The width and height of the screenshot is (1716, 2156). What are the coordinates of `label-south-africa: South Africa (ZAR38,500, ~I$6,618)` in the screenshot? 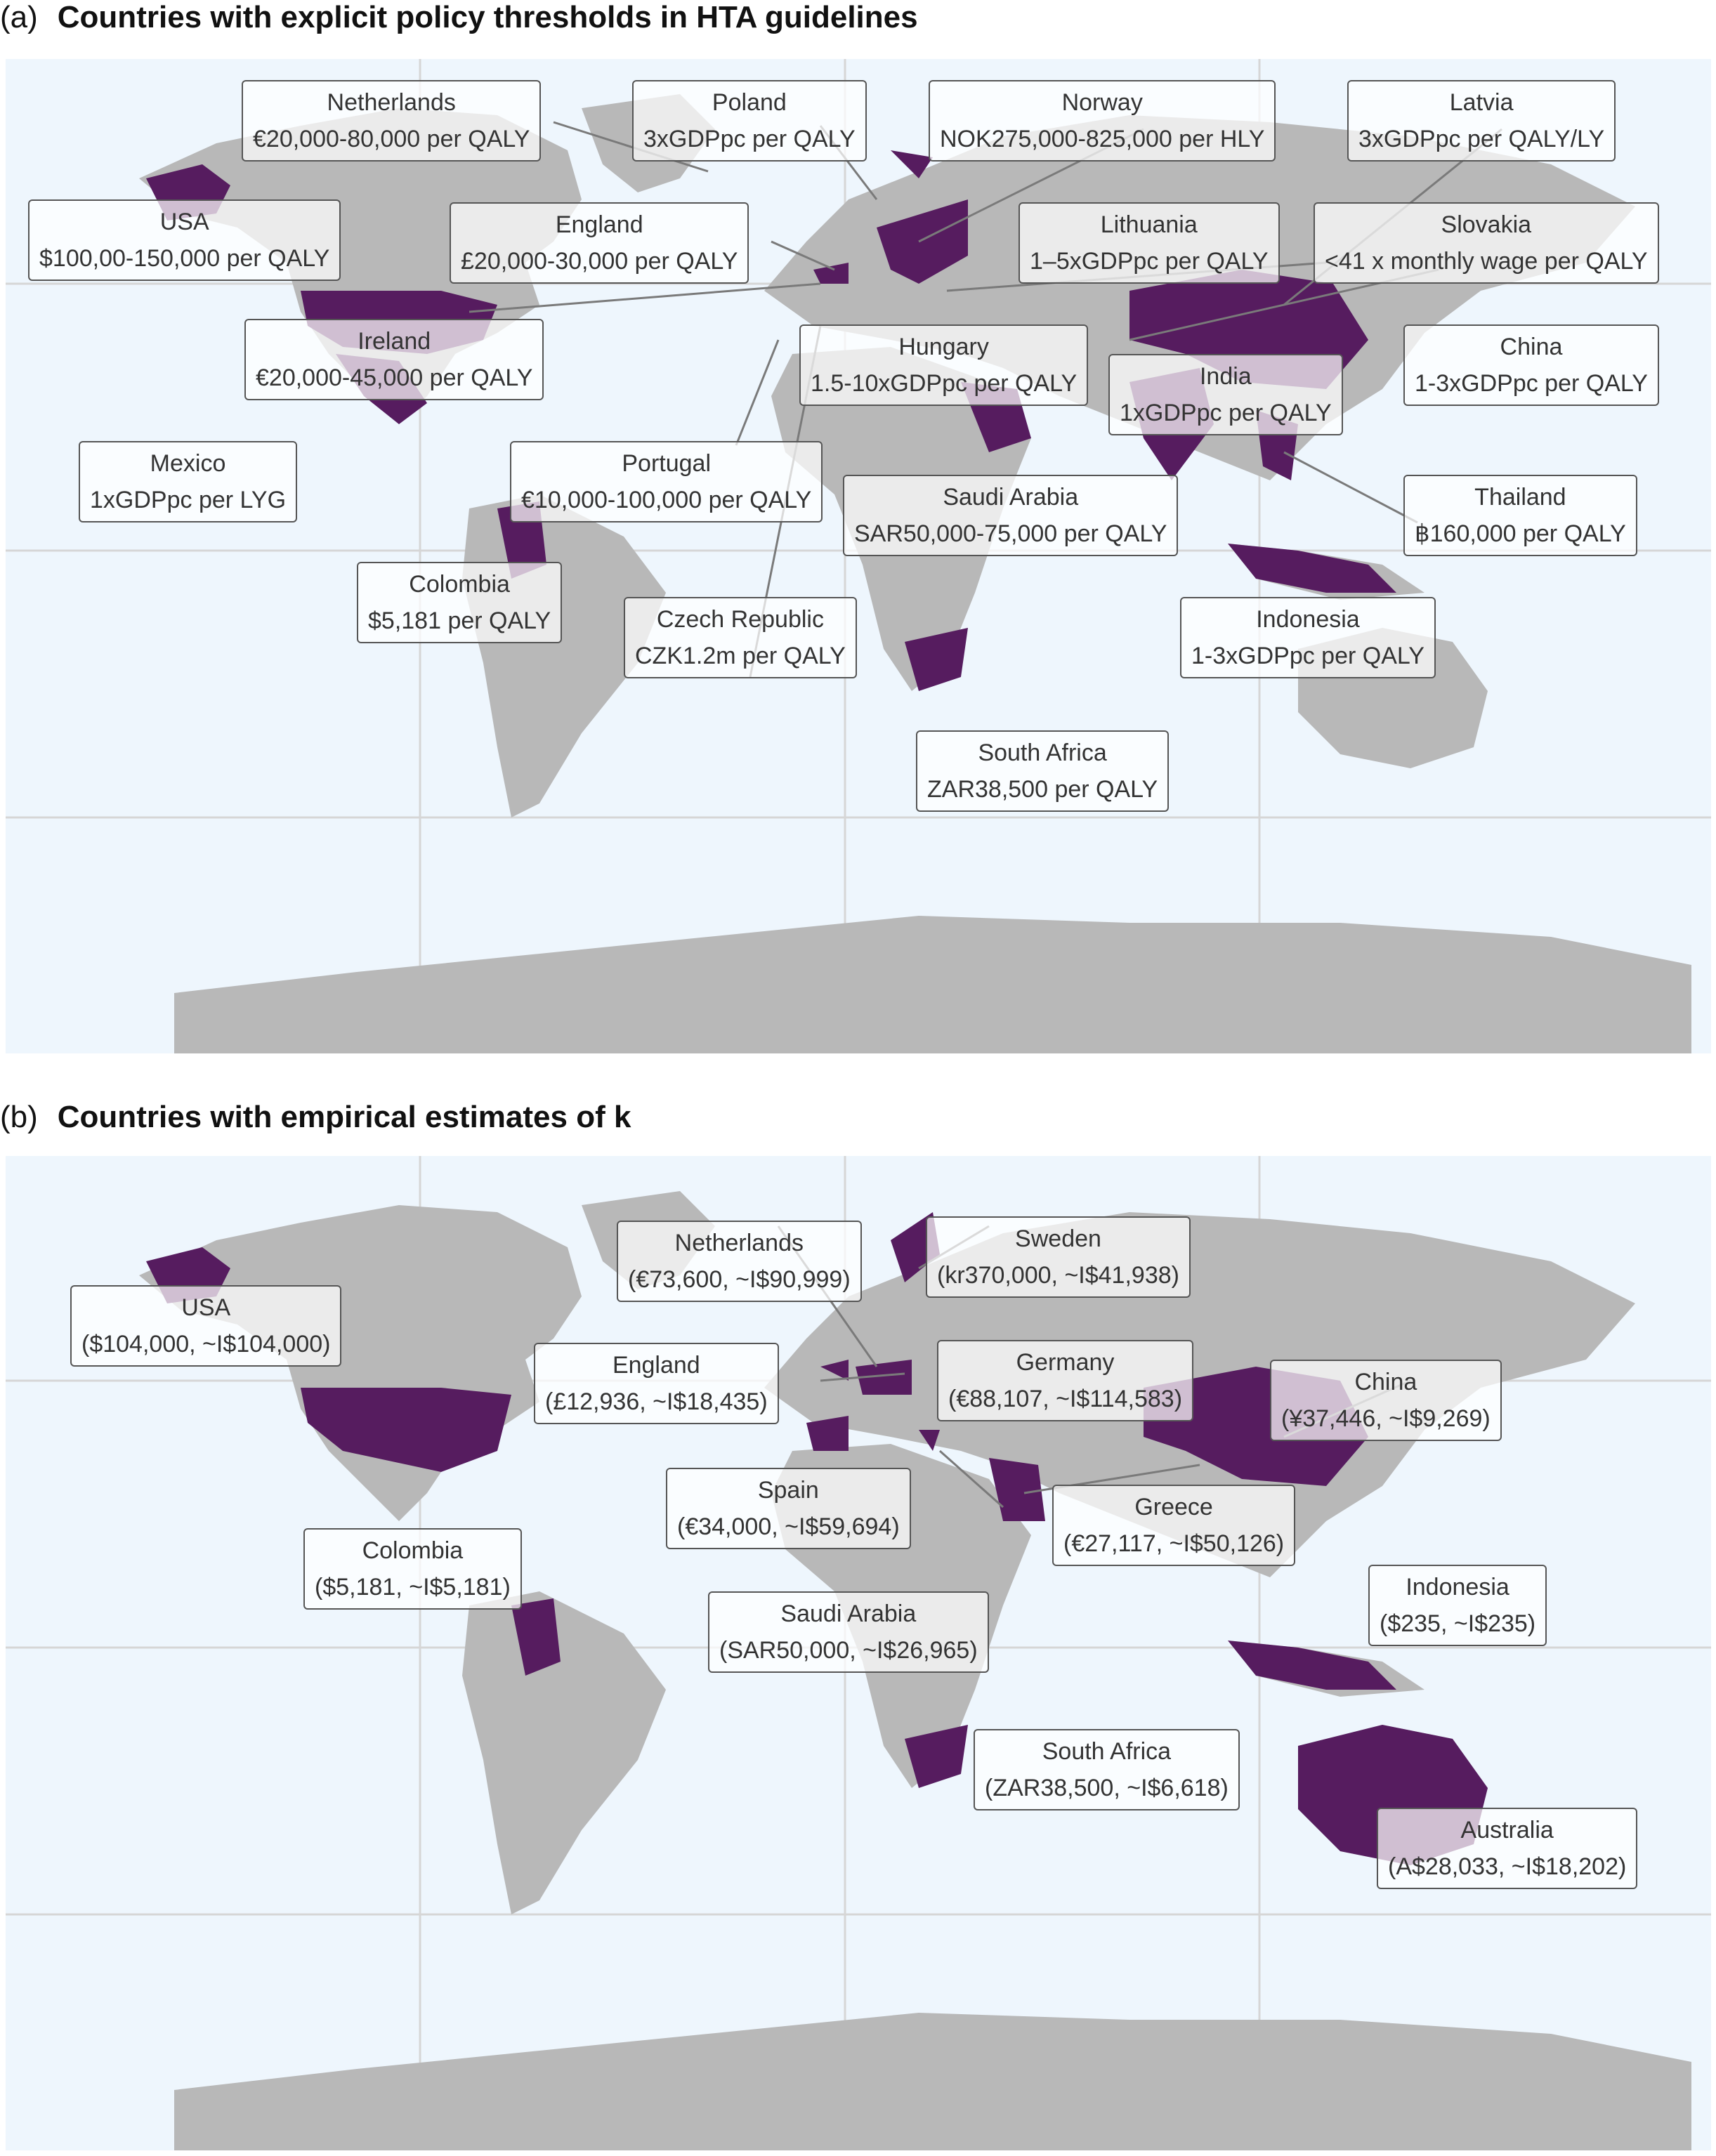 It's located at (1107, 1769).